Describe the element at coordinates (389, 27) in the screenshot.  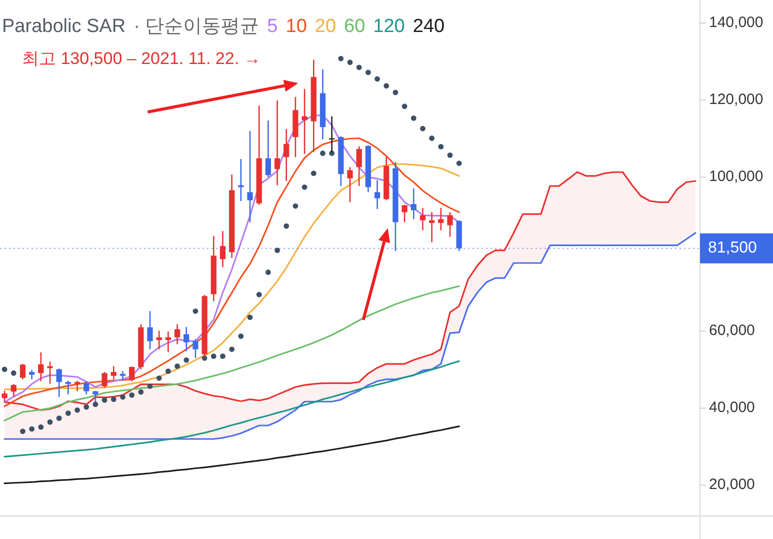
I see `text: 120` at that location.